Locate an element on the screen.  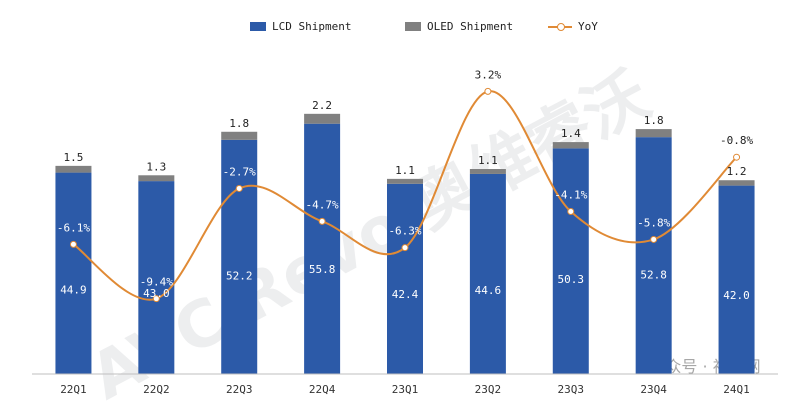
yoy-value-label: -9.4% is located at coordinates (156, 282).